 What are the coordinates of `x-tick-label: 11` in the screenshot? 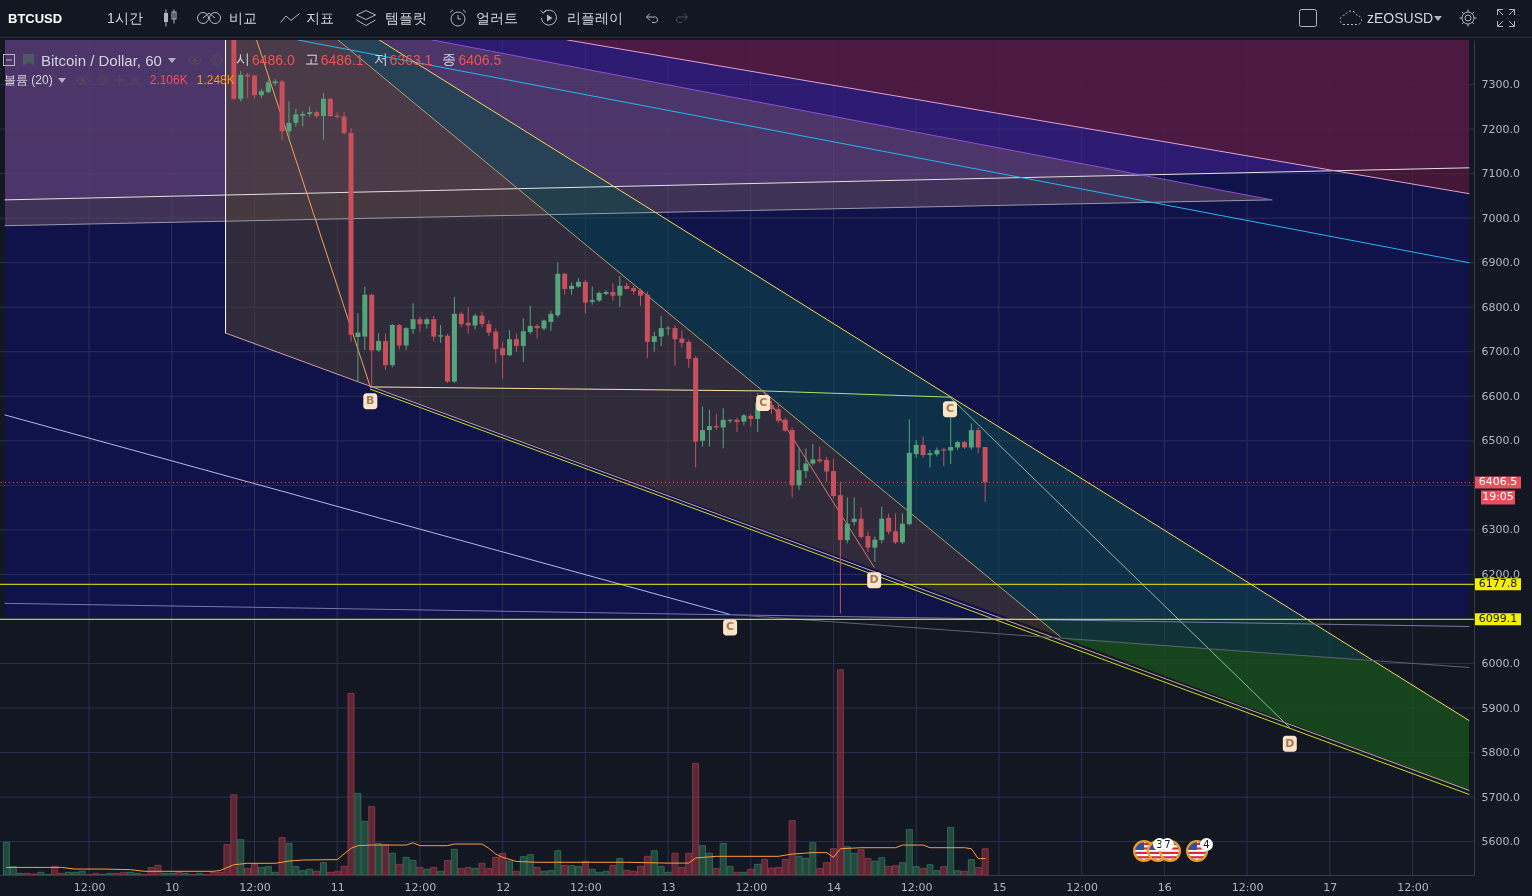 It's located at (337, 887).